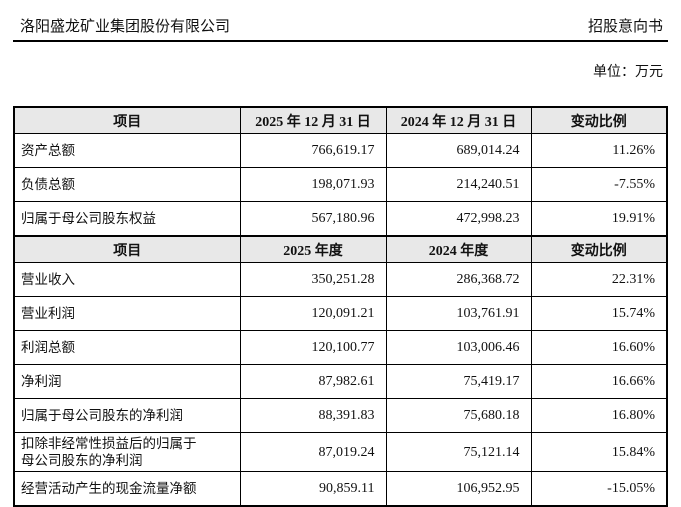 The width and height of the screenshot is (681, 507). Describe the element at coordinates (313, 347) in the screenshot. I see `value-2025-cell: 120,100.77` at that location.